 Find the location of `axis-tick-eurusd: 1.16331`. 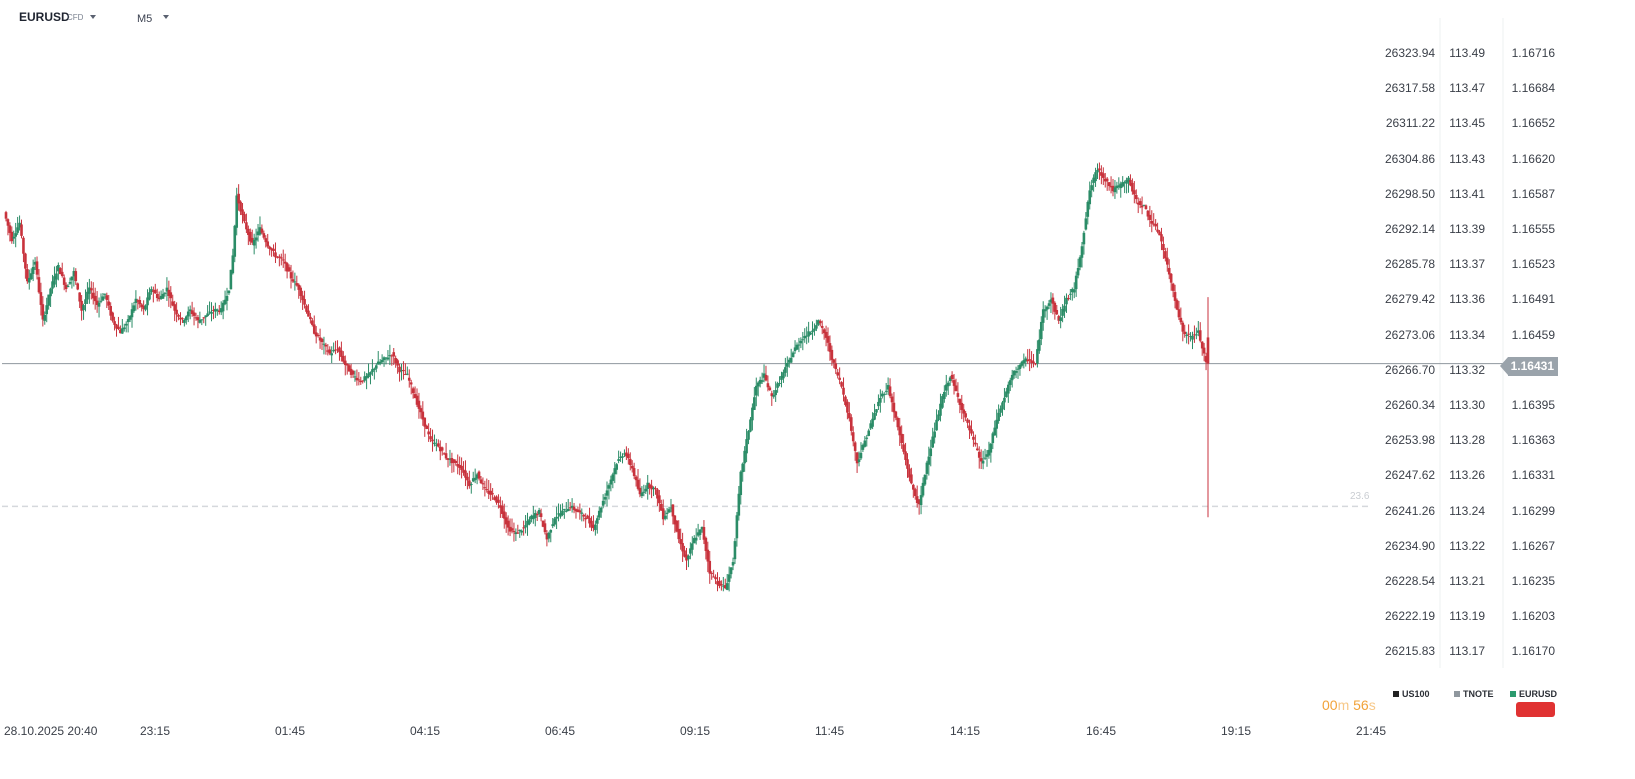

axis-tick-eurusd: 1.16331 is located at coordinates (1533, 475).